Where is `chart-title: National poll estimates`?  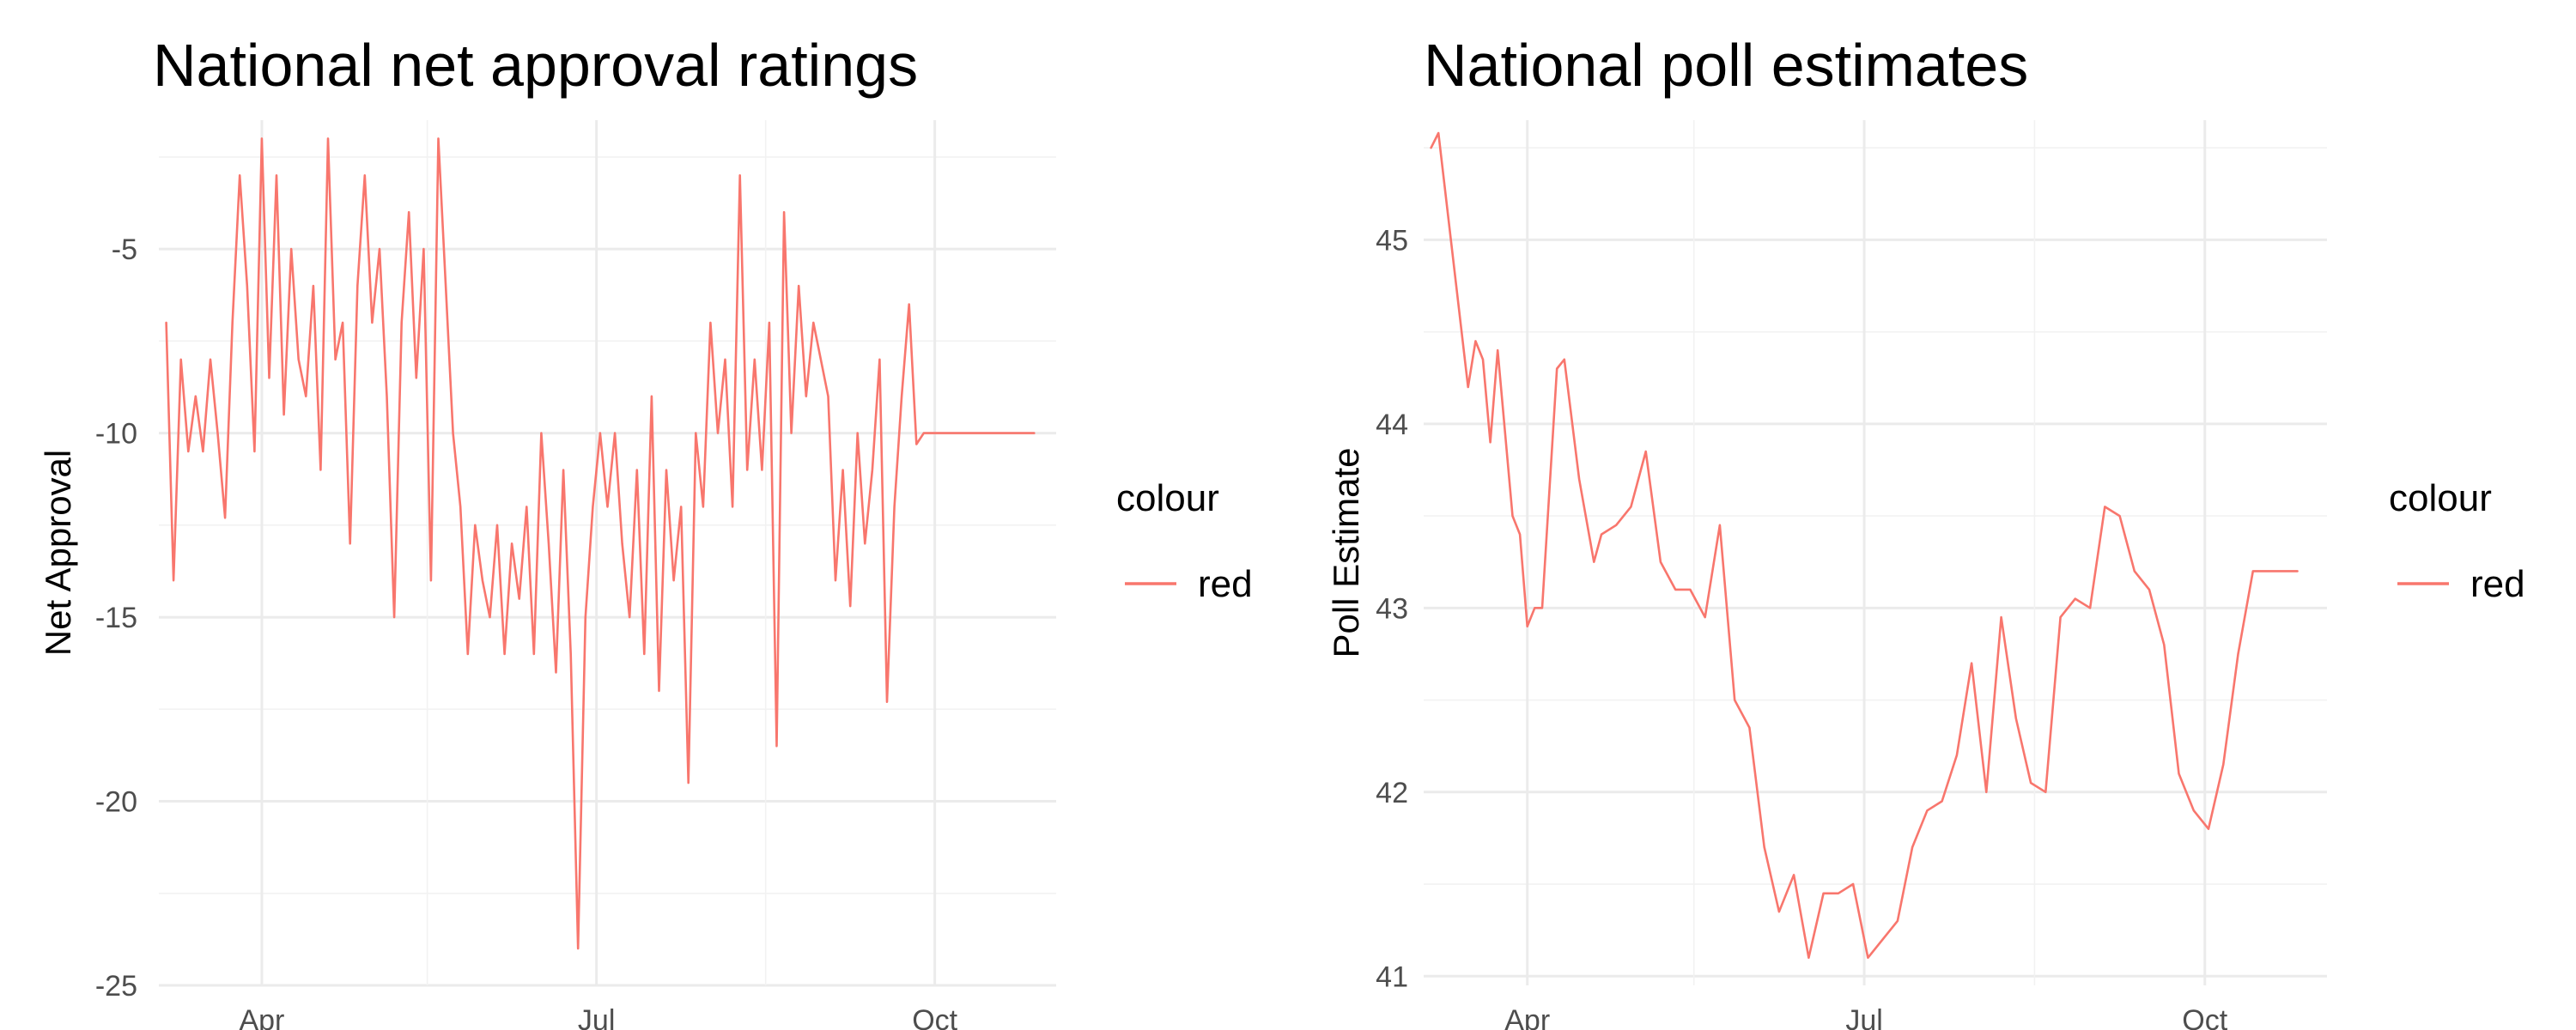
chart-title: National poll estimates is located at coordinates (1726, 65).